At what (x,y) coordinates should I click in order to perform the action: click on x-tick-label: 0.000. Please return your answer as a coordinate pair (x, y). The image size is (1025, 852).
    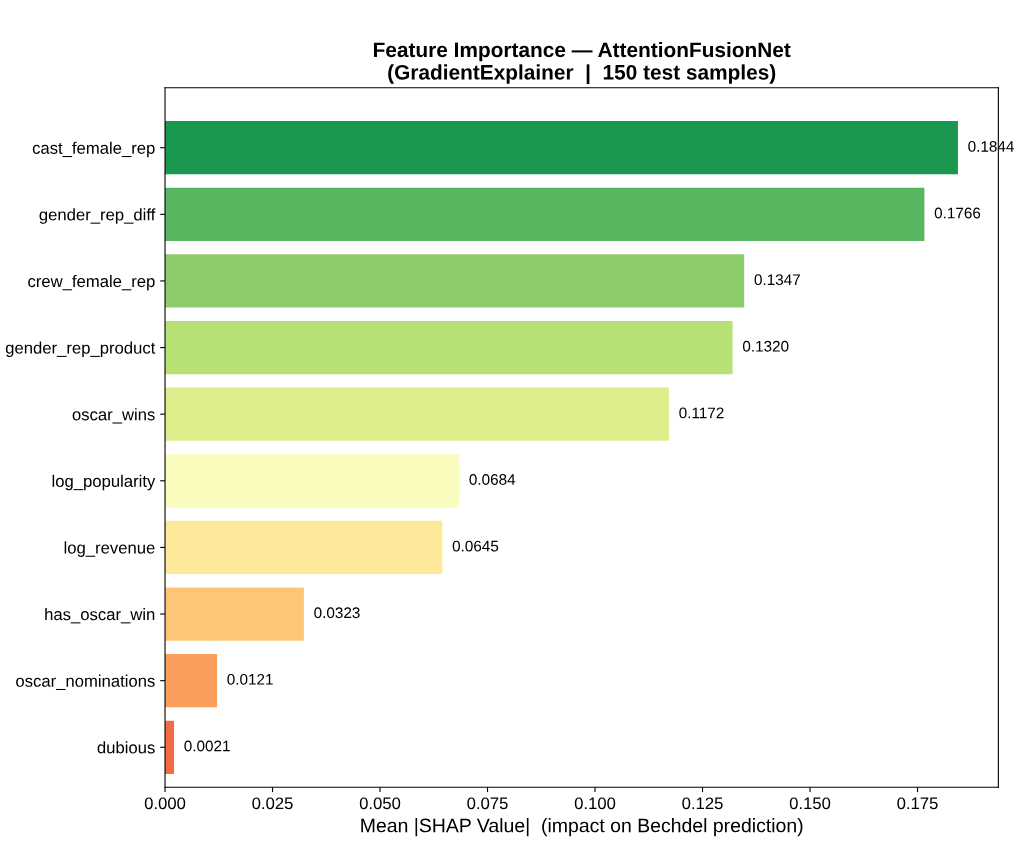
    Looking at the image, I should click on (165, 803).